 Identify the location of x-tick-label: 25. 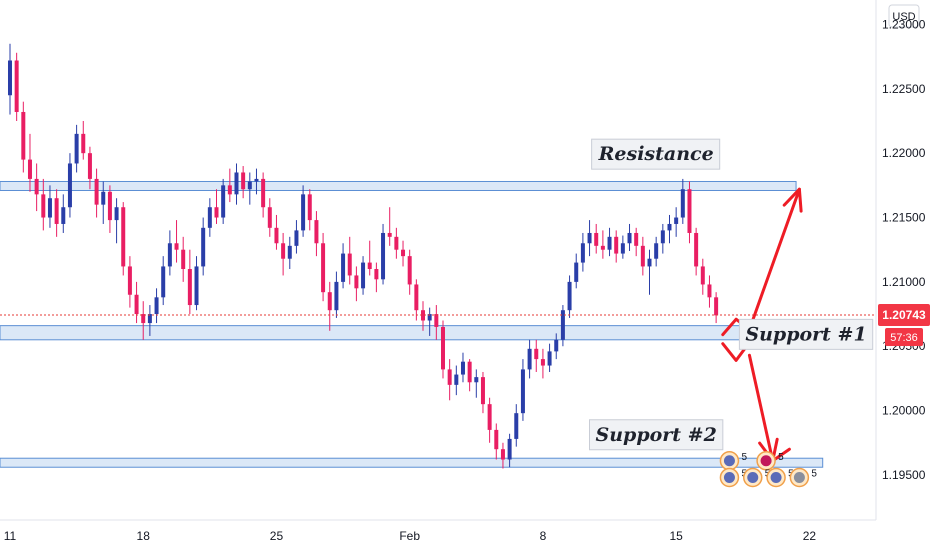
(277, 536).